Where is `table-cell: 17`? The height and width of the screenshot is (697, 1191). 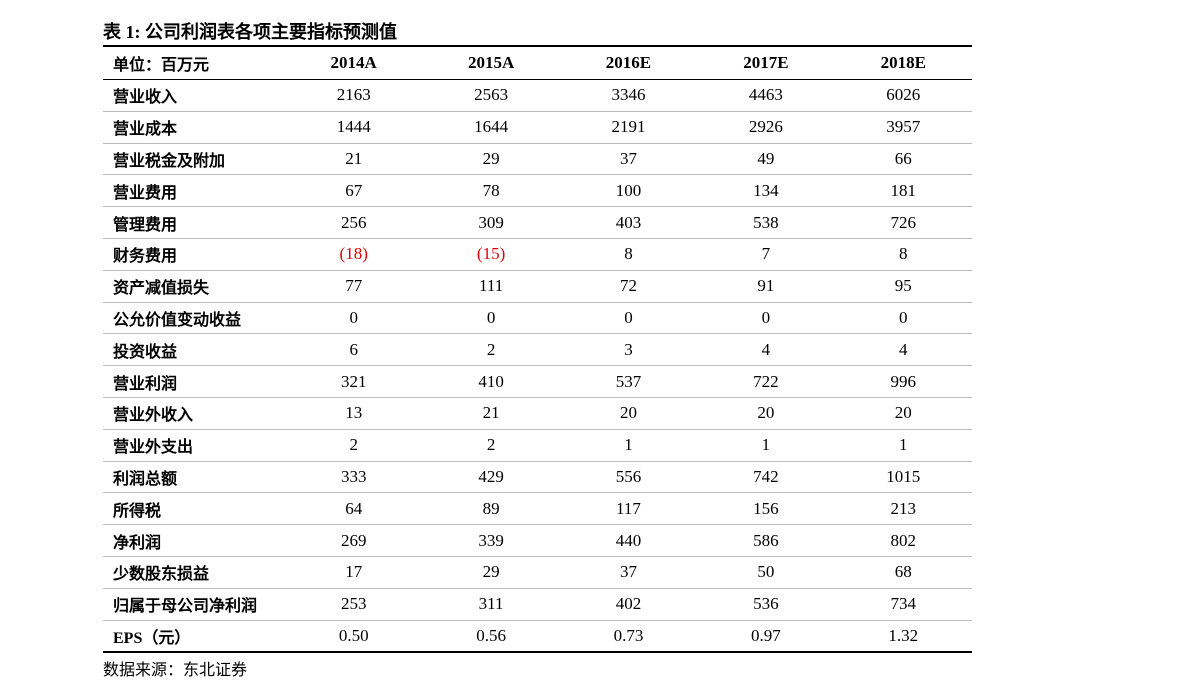
table-cell: 17 is located at coordinates (354, 572).